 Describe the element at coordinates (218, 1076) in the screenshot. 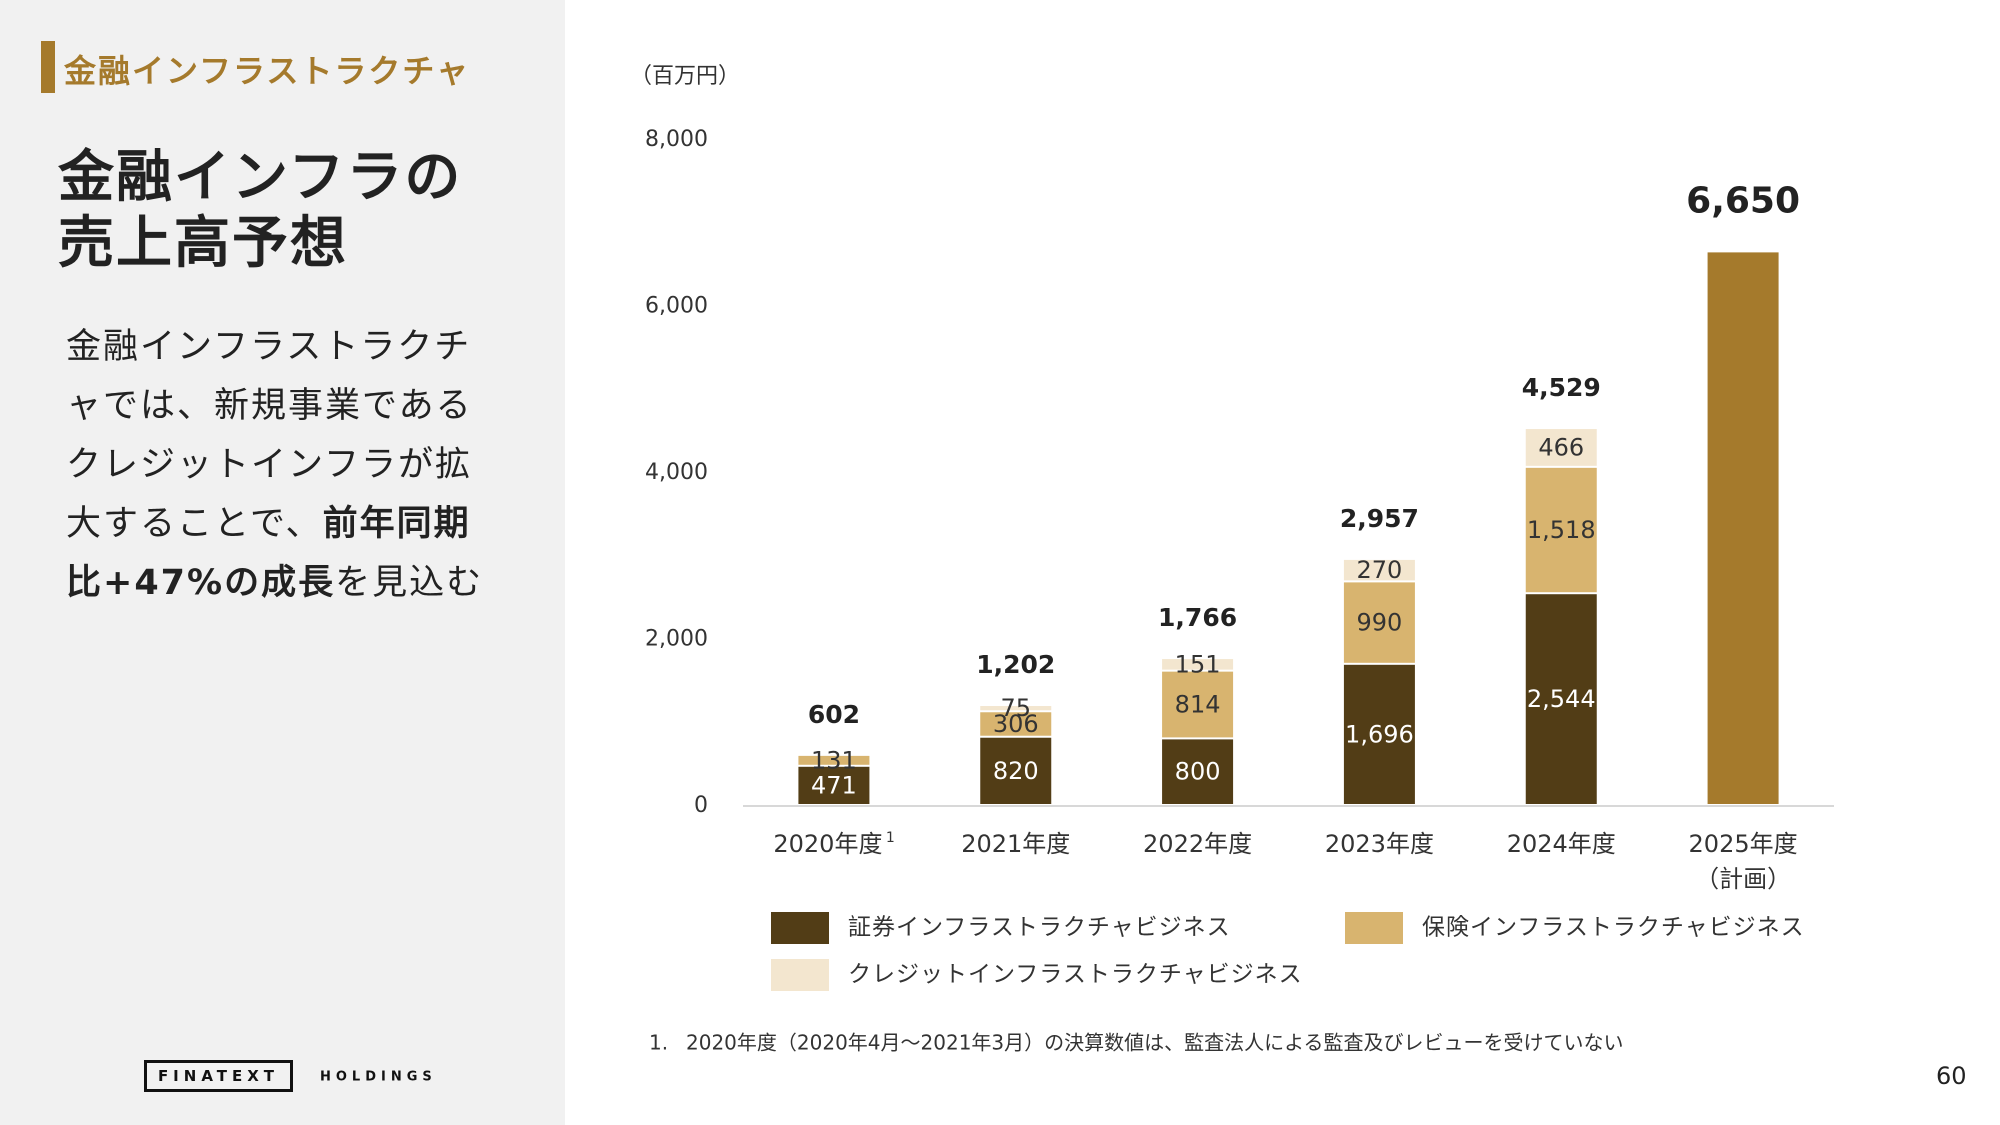

I see `logo: FINATEXT` at that location.